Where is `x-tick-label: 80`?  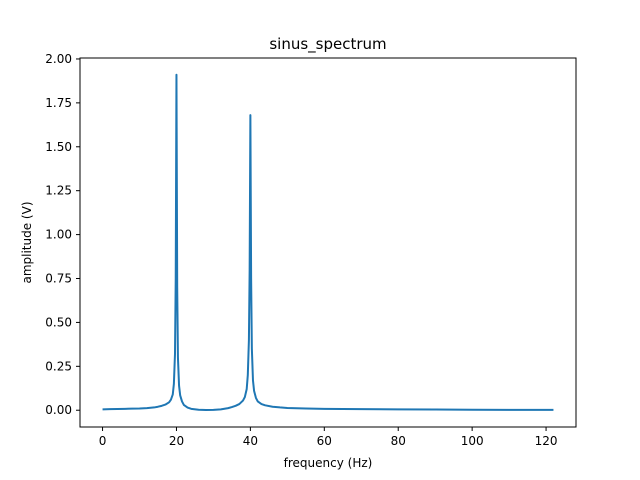 x-tick-label: 80 is located at coordinates (398, 441).